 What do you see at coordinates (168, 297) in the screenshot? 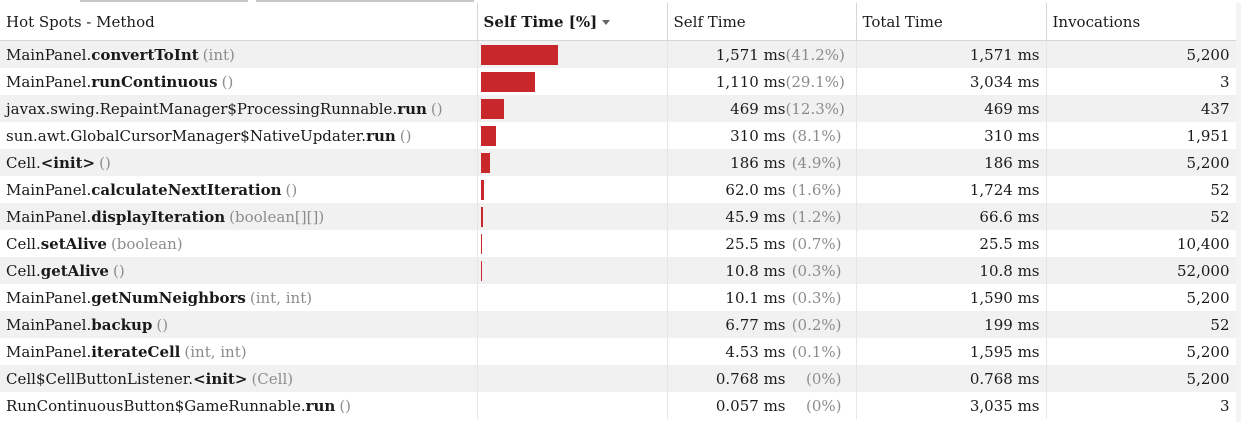
I see `method-name: getNumNeighbors` at bounding box center [168, 297].